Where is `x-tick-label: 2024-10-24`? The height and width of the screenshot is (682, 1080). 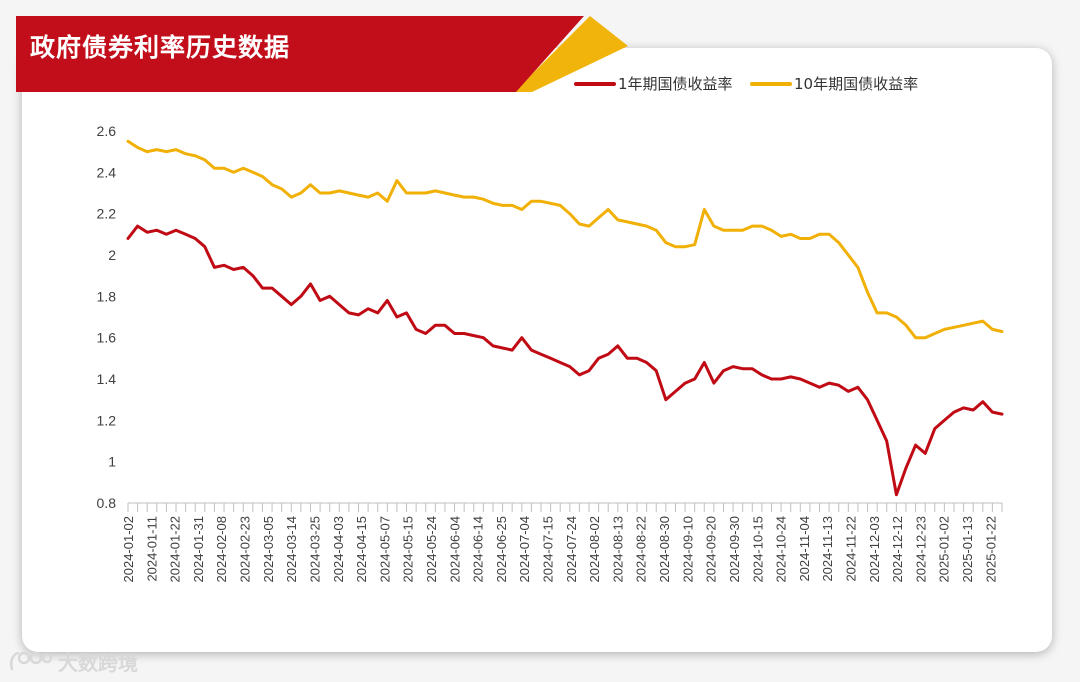 x-tick-label: 2024-10-24 is located at coordinates (781, 549).